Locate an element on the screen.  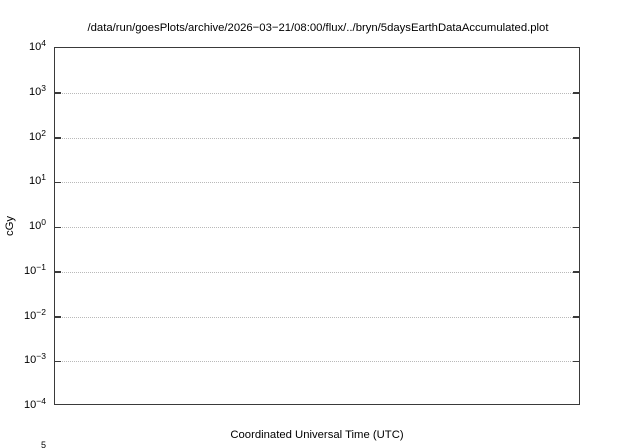
gridline-1e1 is located at coordinates (317, 183).